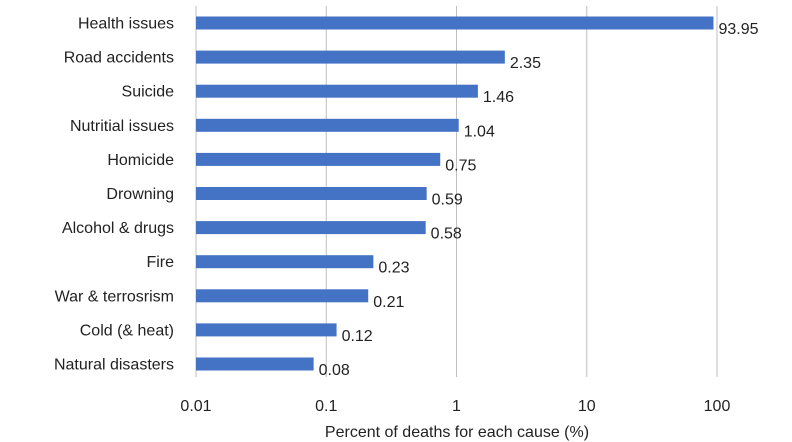 The image size is (792, 442). Describe the element at coordinates (148, 92) in the screenshot. I see `category-label: Suicide` at that location.